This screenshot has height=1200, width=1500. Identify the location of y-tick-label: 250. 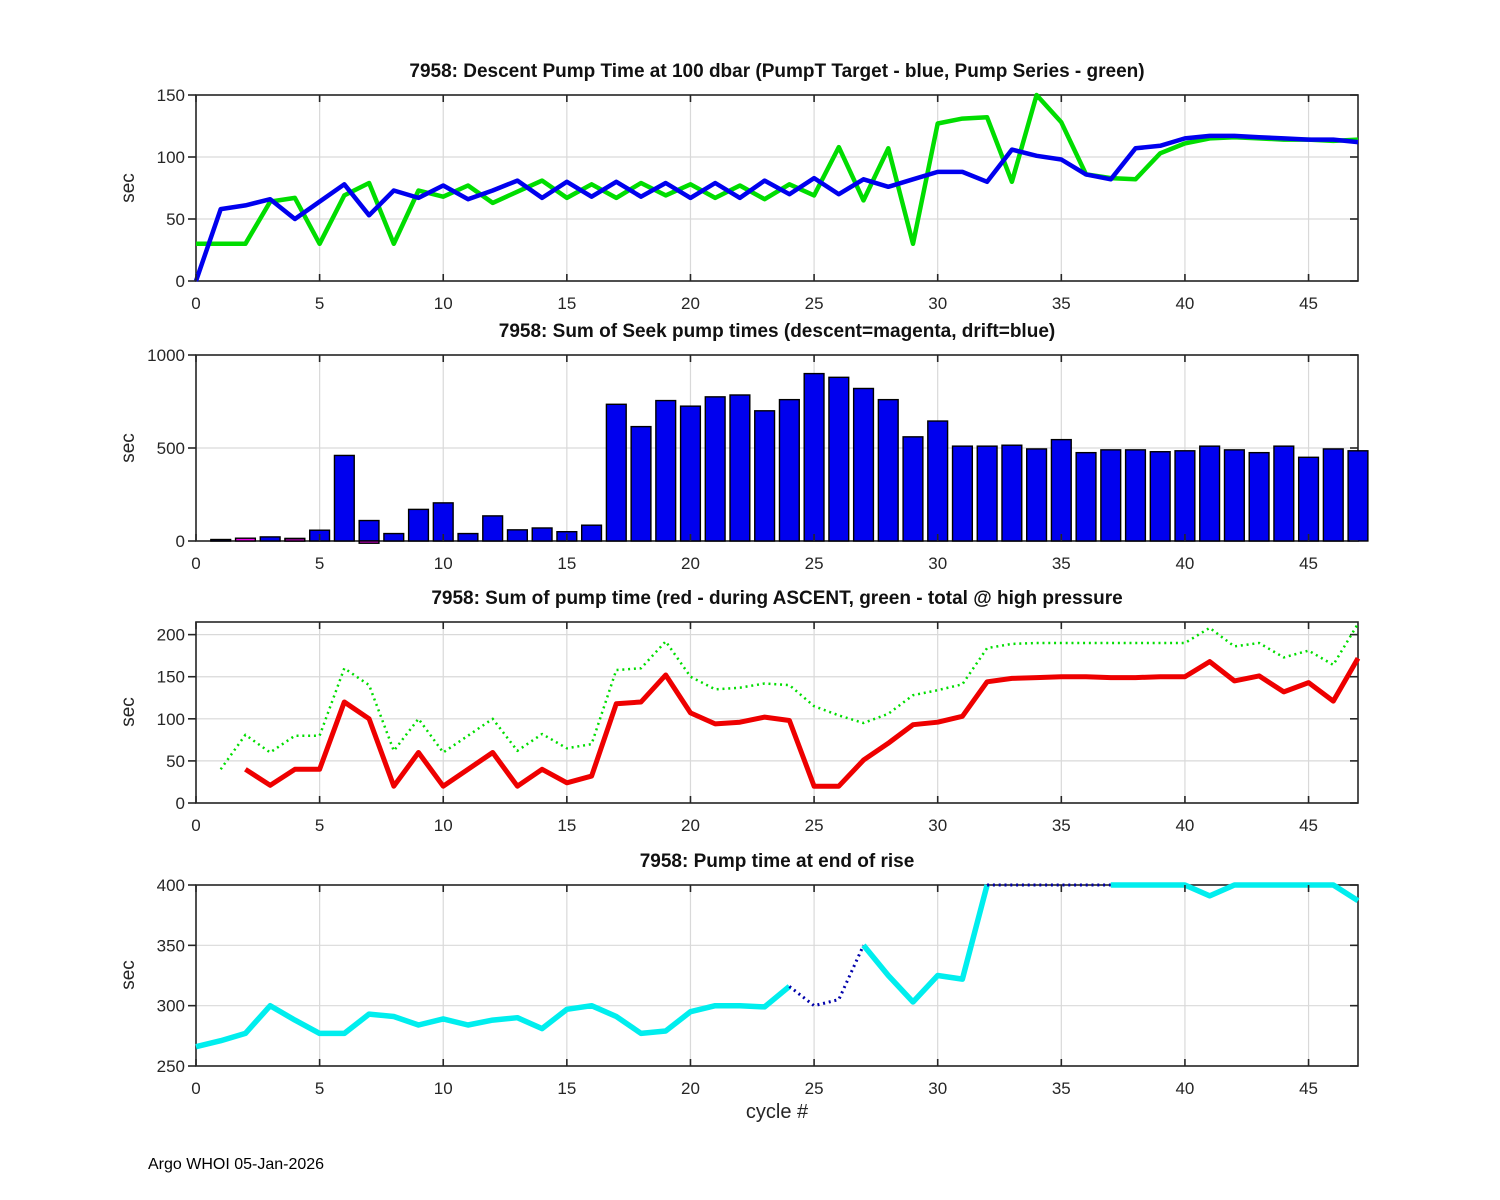
(171, 1066).